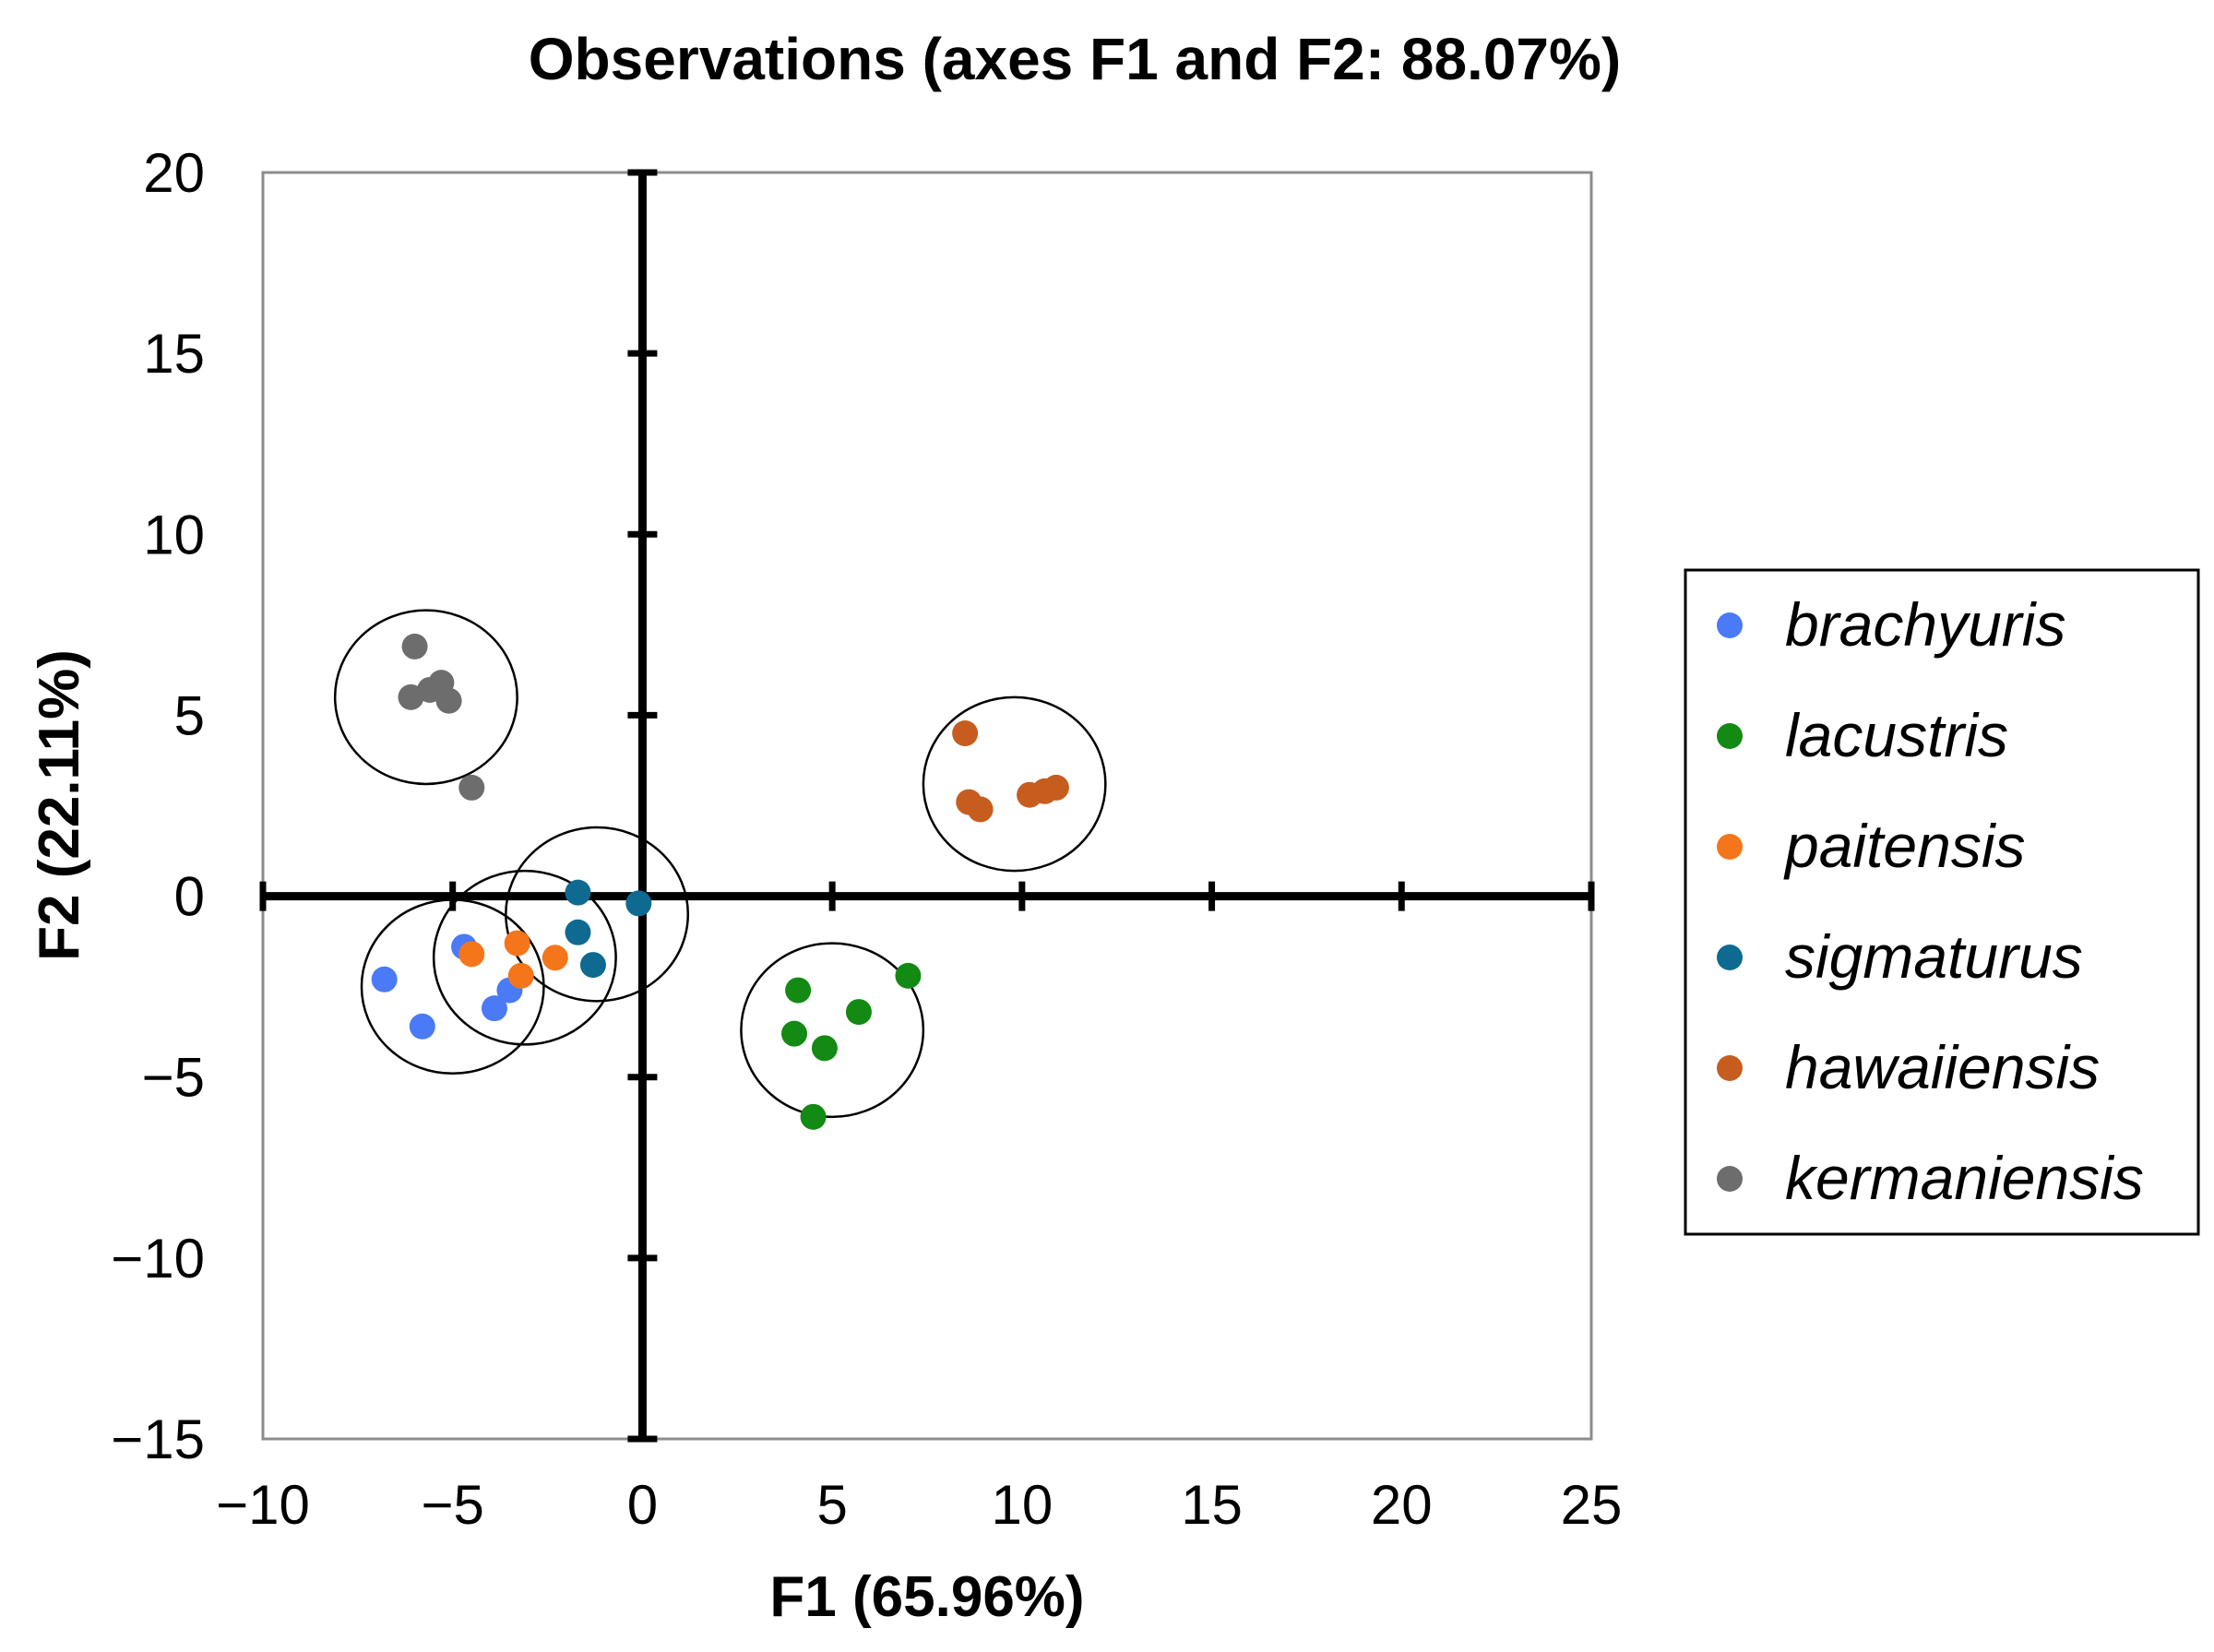  What do you see at coordinates (1942, 1067) in the screenshot?
I see `legend-label-hawaiiensis: hawaiiensis` at bounding box center [1942, 1067].